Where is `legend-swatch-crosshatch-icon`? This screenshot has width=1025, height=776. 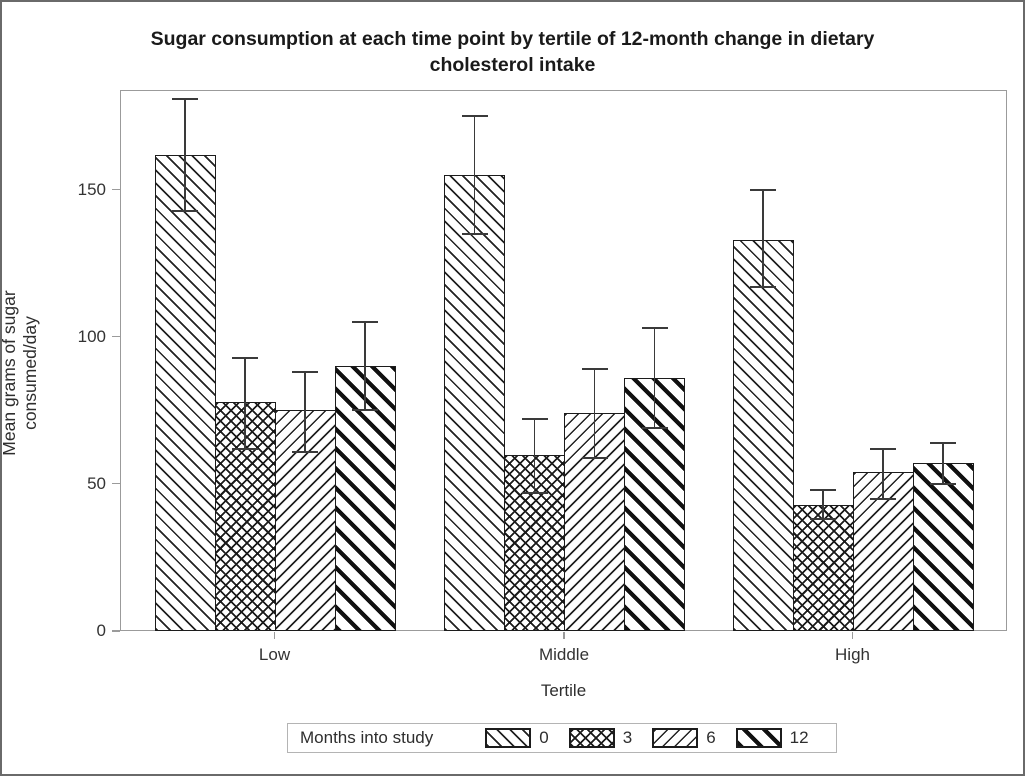 legend-swatch-crosshatch-icon is located at coordinates (591, 738).